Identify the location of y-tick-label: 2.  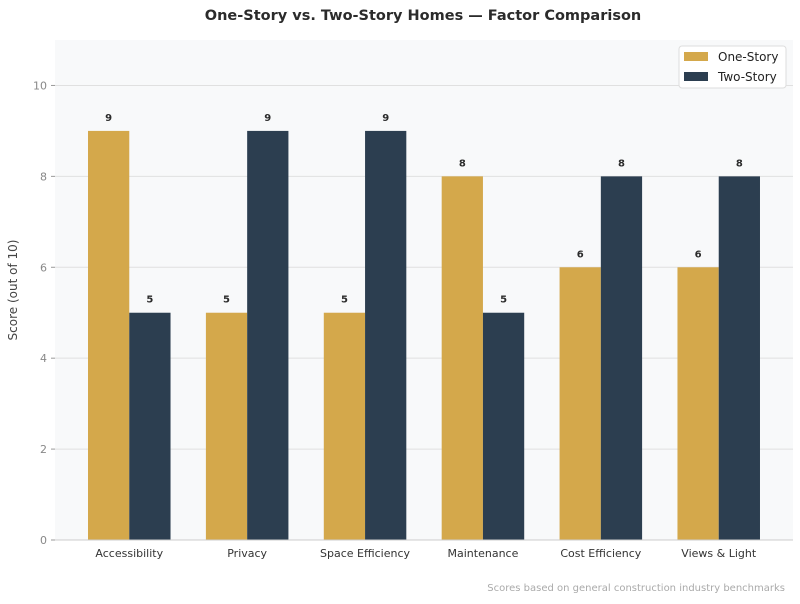
(43, 449).